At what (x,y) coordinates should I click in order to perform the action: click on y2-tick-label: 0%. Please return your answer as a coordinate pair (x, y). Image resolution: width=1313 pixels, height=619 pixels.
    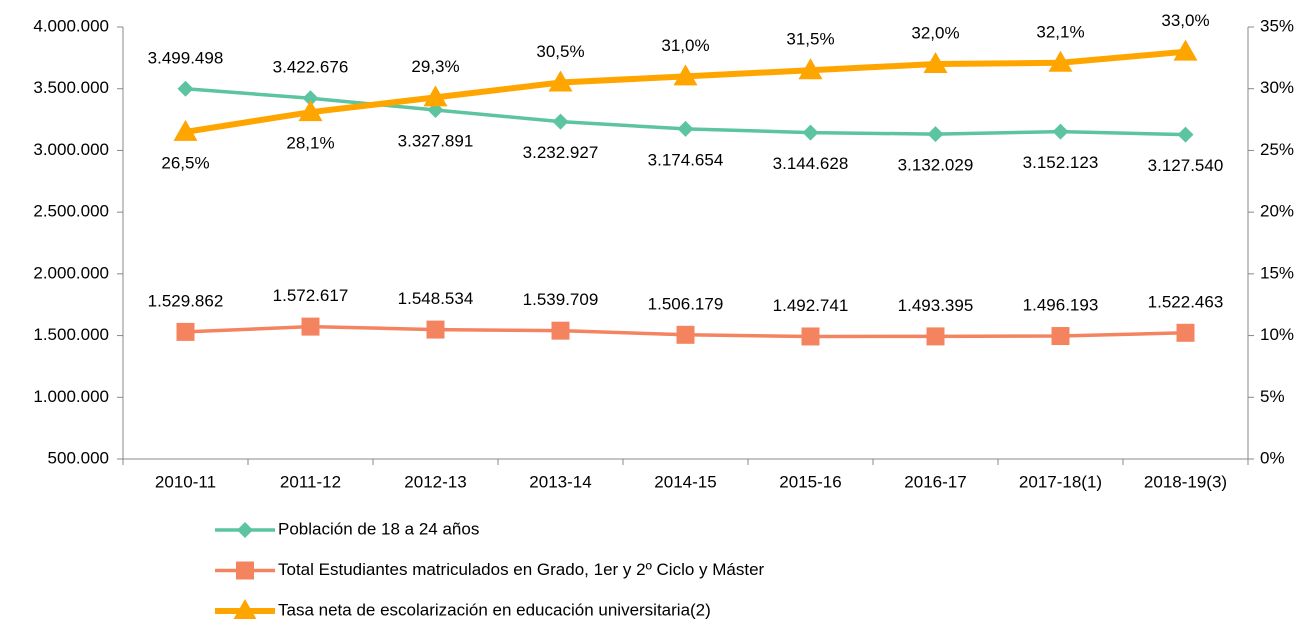
    Looking at the image, I should click on (1272, 457).